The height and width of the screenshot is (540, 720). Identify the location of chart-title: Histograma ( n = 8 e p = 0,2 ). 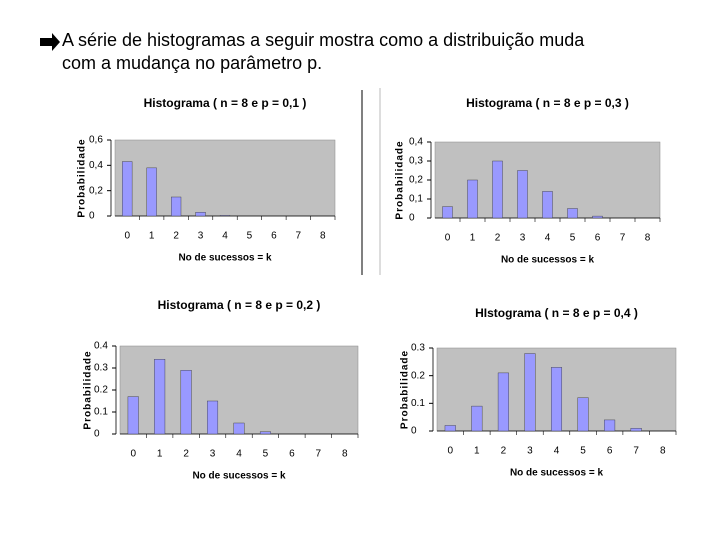
(239, 305).